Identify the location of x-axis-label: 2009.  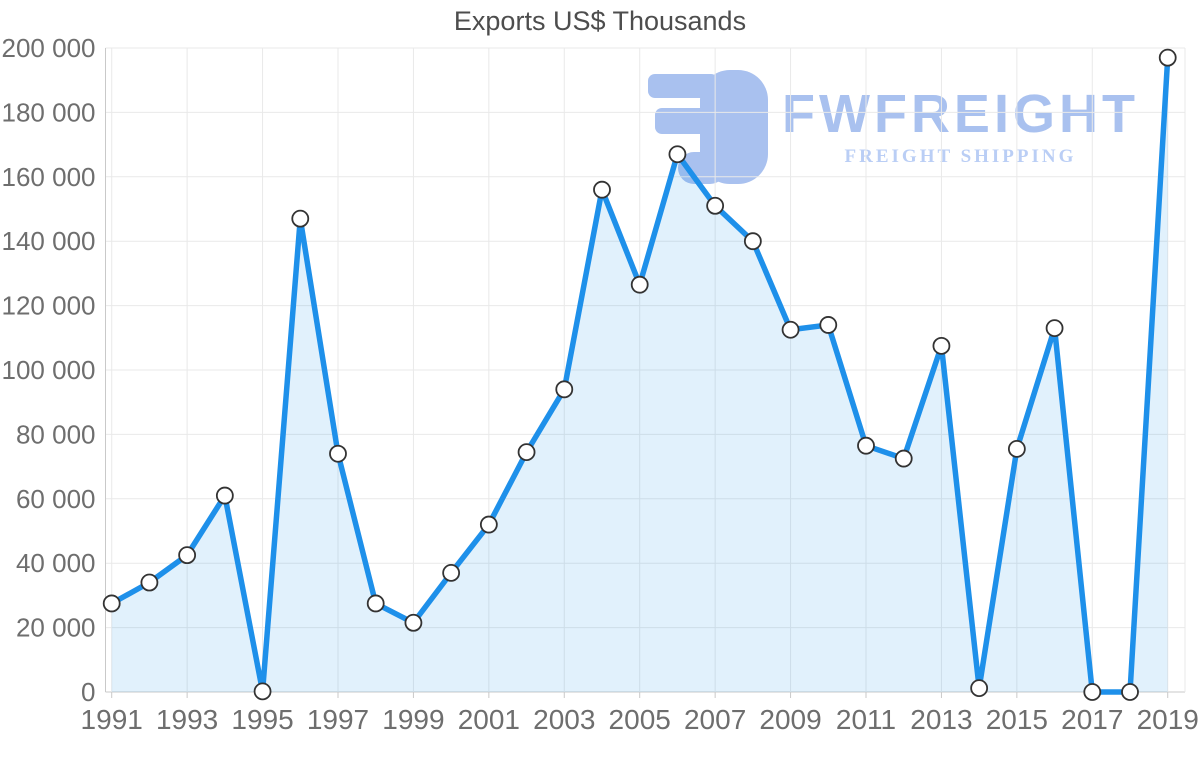
(790, 719).